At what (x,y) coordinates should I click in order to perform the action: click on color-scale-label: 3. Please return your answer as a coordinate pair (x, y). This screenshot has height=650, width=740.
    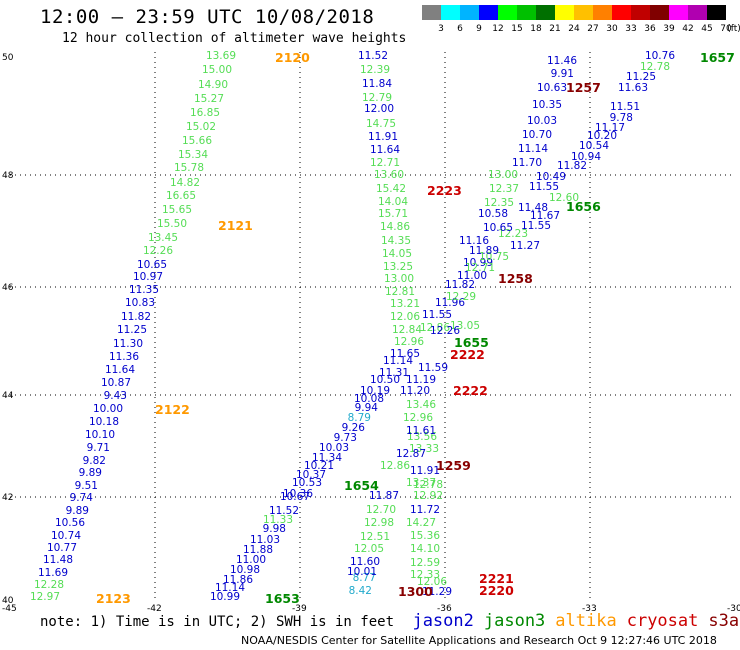
    Looking at the image, I should click on (441, 29).